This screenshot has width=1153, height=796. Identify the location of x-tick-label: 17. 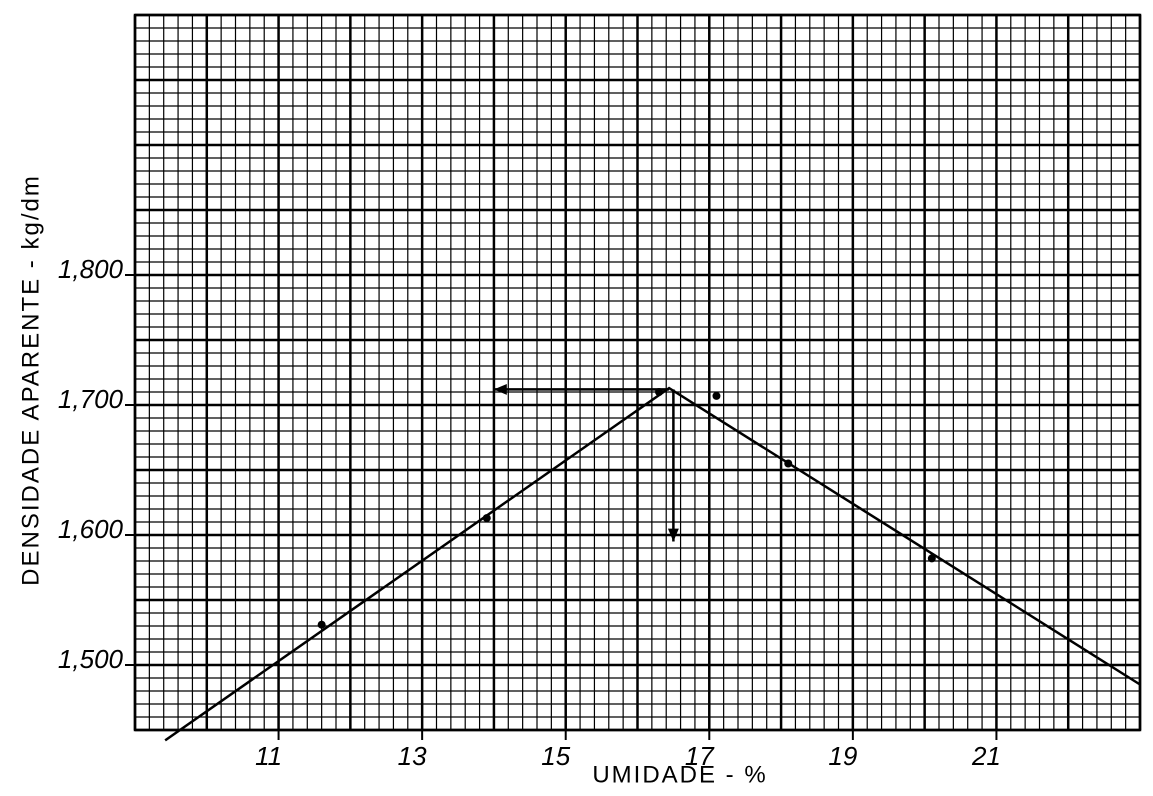
(700, 756).